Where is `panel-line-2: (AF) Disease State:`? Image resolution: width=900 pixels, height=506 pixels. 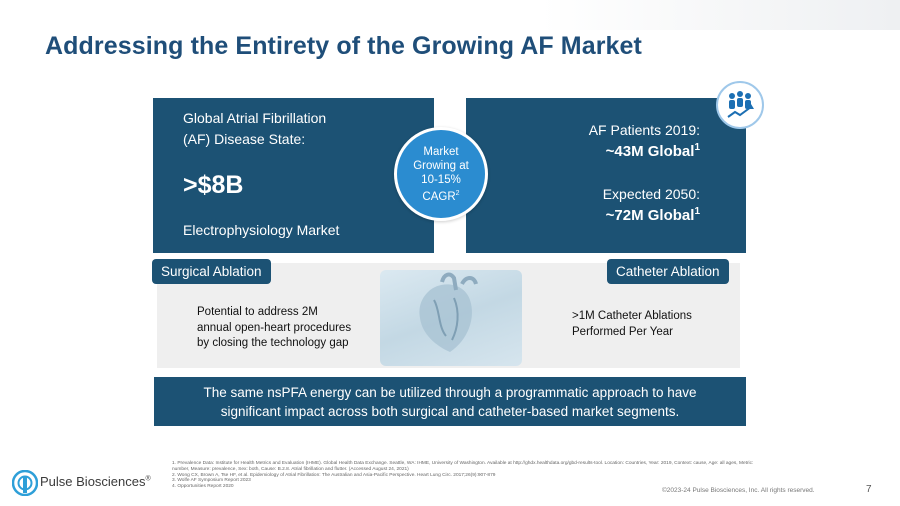
panel-line-2: (AF) Disease State: is located at coordinates (244, 139).